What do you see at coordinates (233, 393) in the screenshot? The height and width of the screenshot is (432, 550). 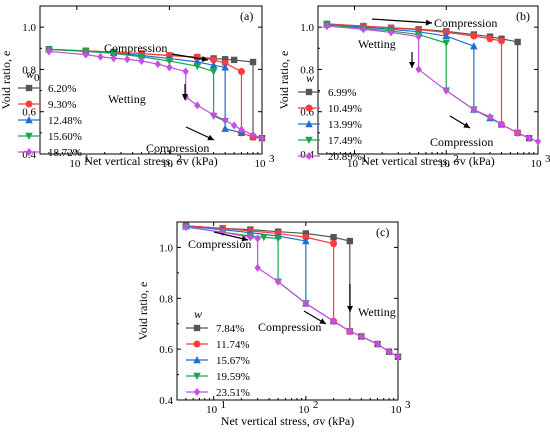 I see `legend-label: 23.51%` at bounding box center [233, 393].